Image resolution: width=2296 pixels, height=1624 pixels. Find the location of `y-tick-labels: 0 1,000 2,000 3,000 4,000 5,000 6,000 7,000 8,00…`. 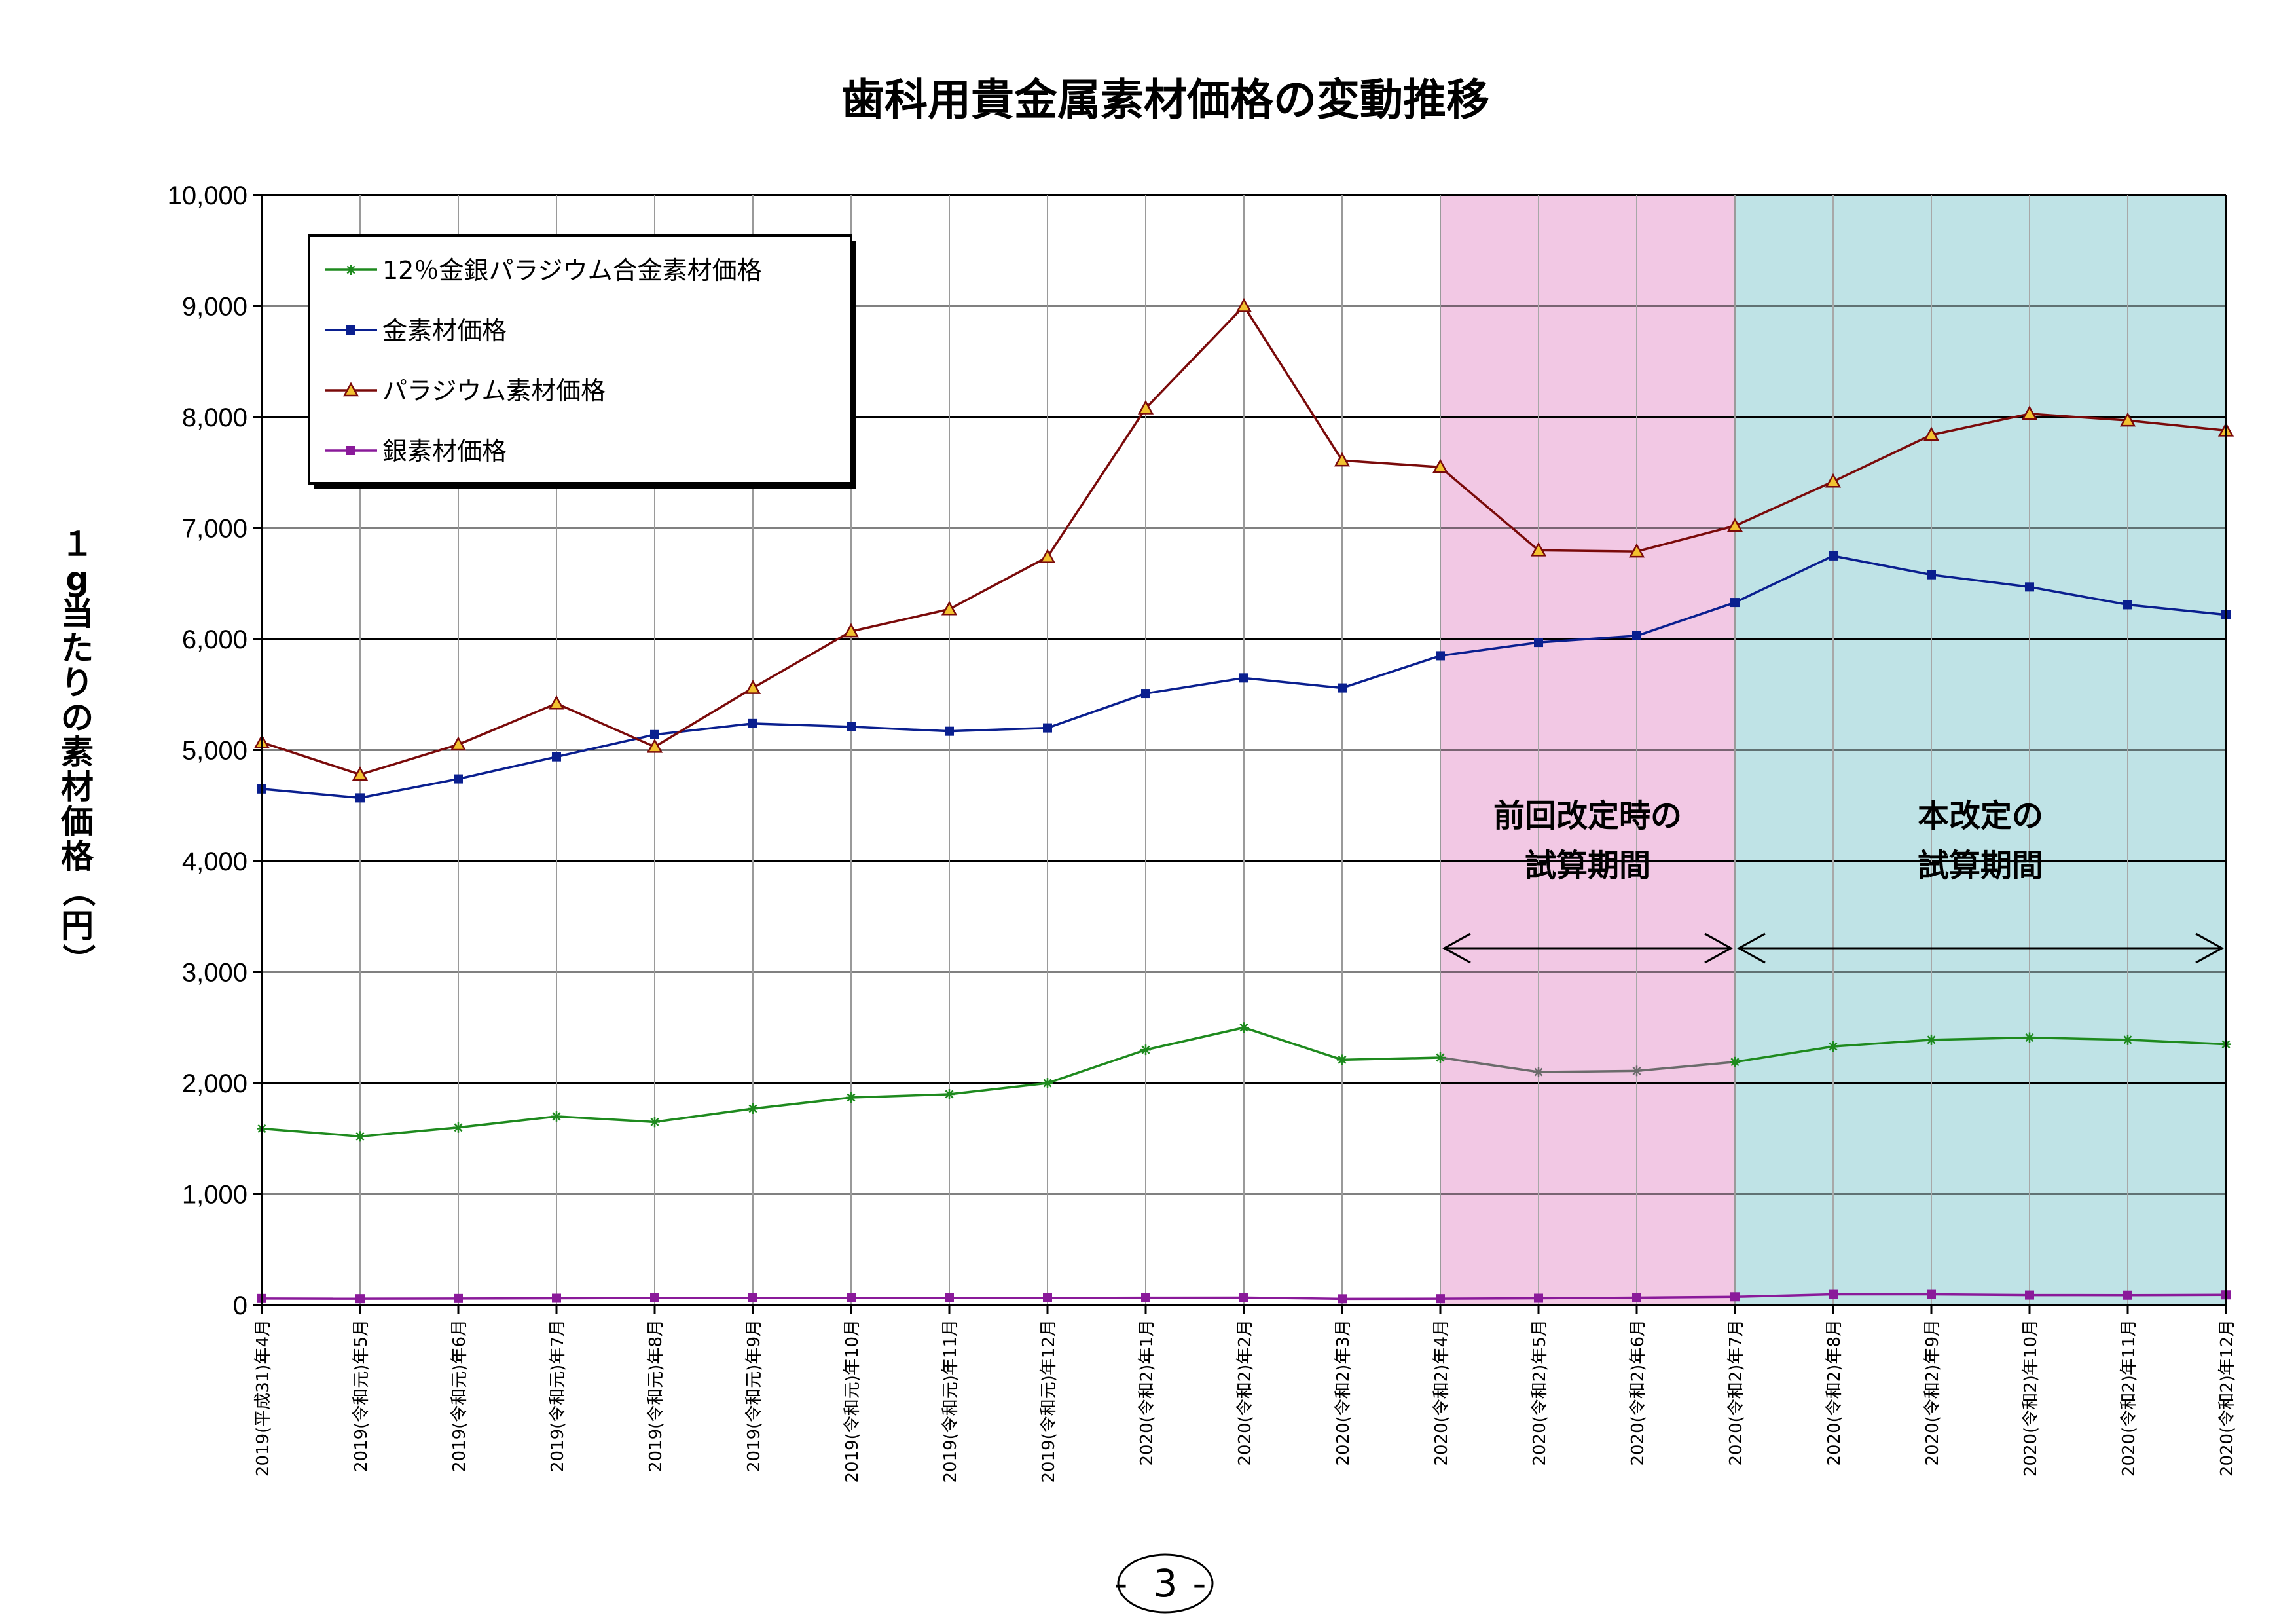

y-tick-labels: 0 1,000 2,000 3,000 4,000 5,000 6,000 7,000 8,00… is located at coordinates (207, 750).